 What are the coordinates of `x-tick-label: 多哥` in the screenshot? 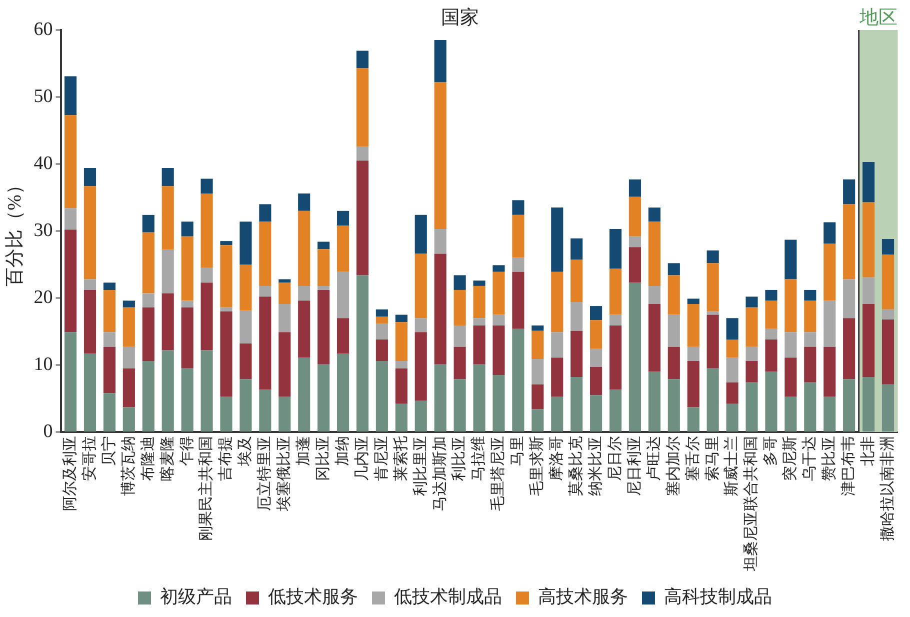 It's located at (771, 451).